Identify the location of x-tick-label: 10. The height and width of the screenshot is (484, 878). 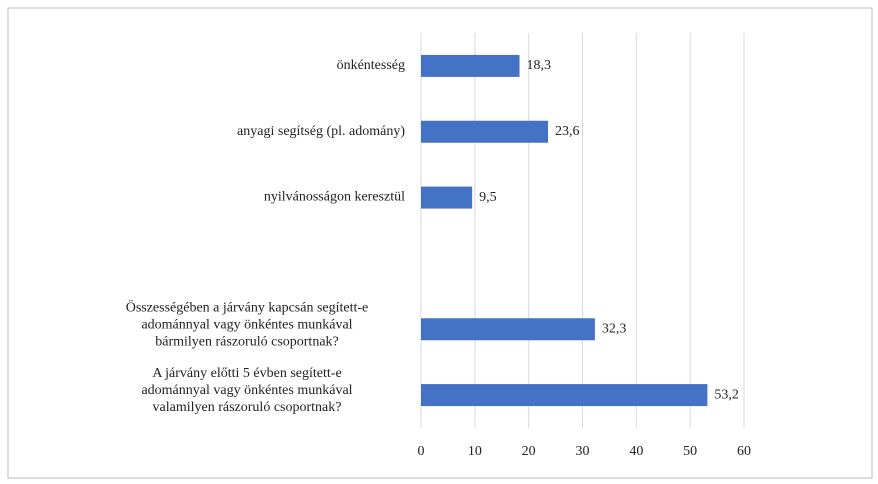
(475, 451).